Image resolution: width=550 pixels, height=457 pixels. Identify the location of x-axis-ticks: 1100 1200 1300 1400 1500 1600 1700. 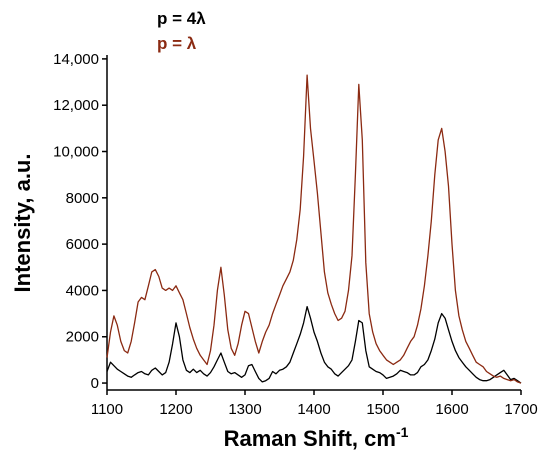
(314, 404).